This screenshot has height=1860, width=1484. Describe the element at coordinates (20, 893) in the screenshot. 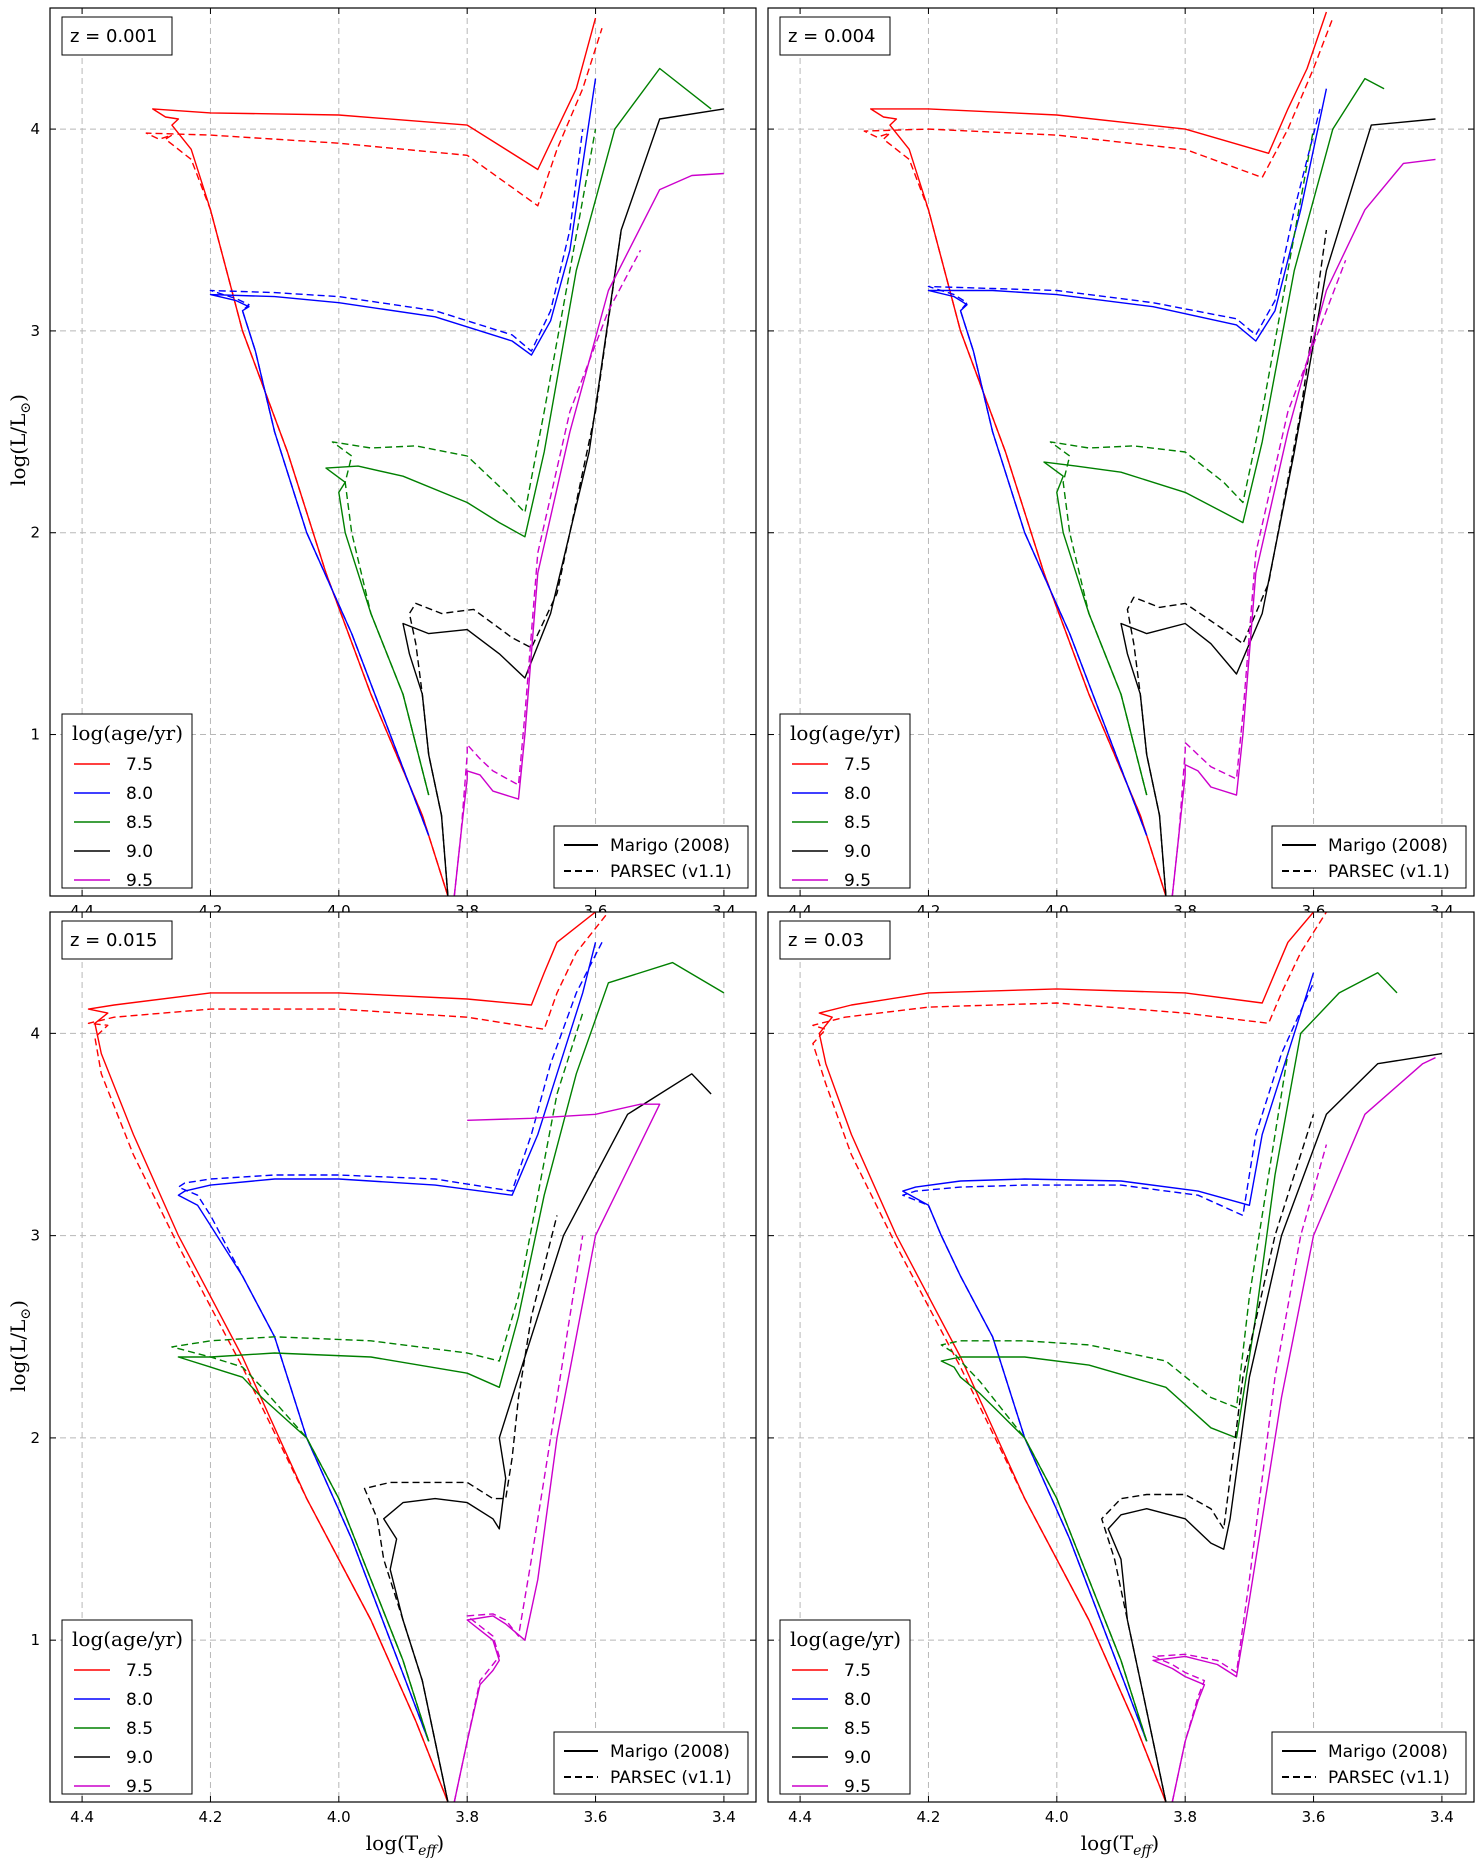

I see `y-axis-labels: log(L/L⊙) log(L/L⊙)` at that location.